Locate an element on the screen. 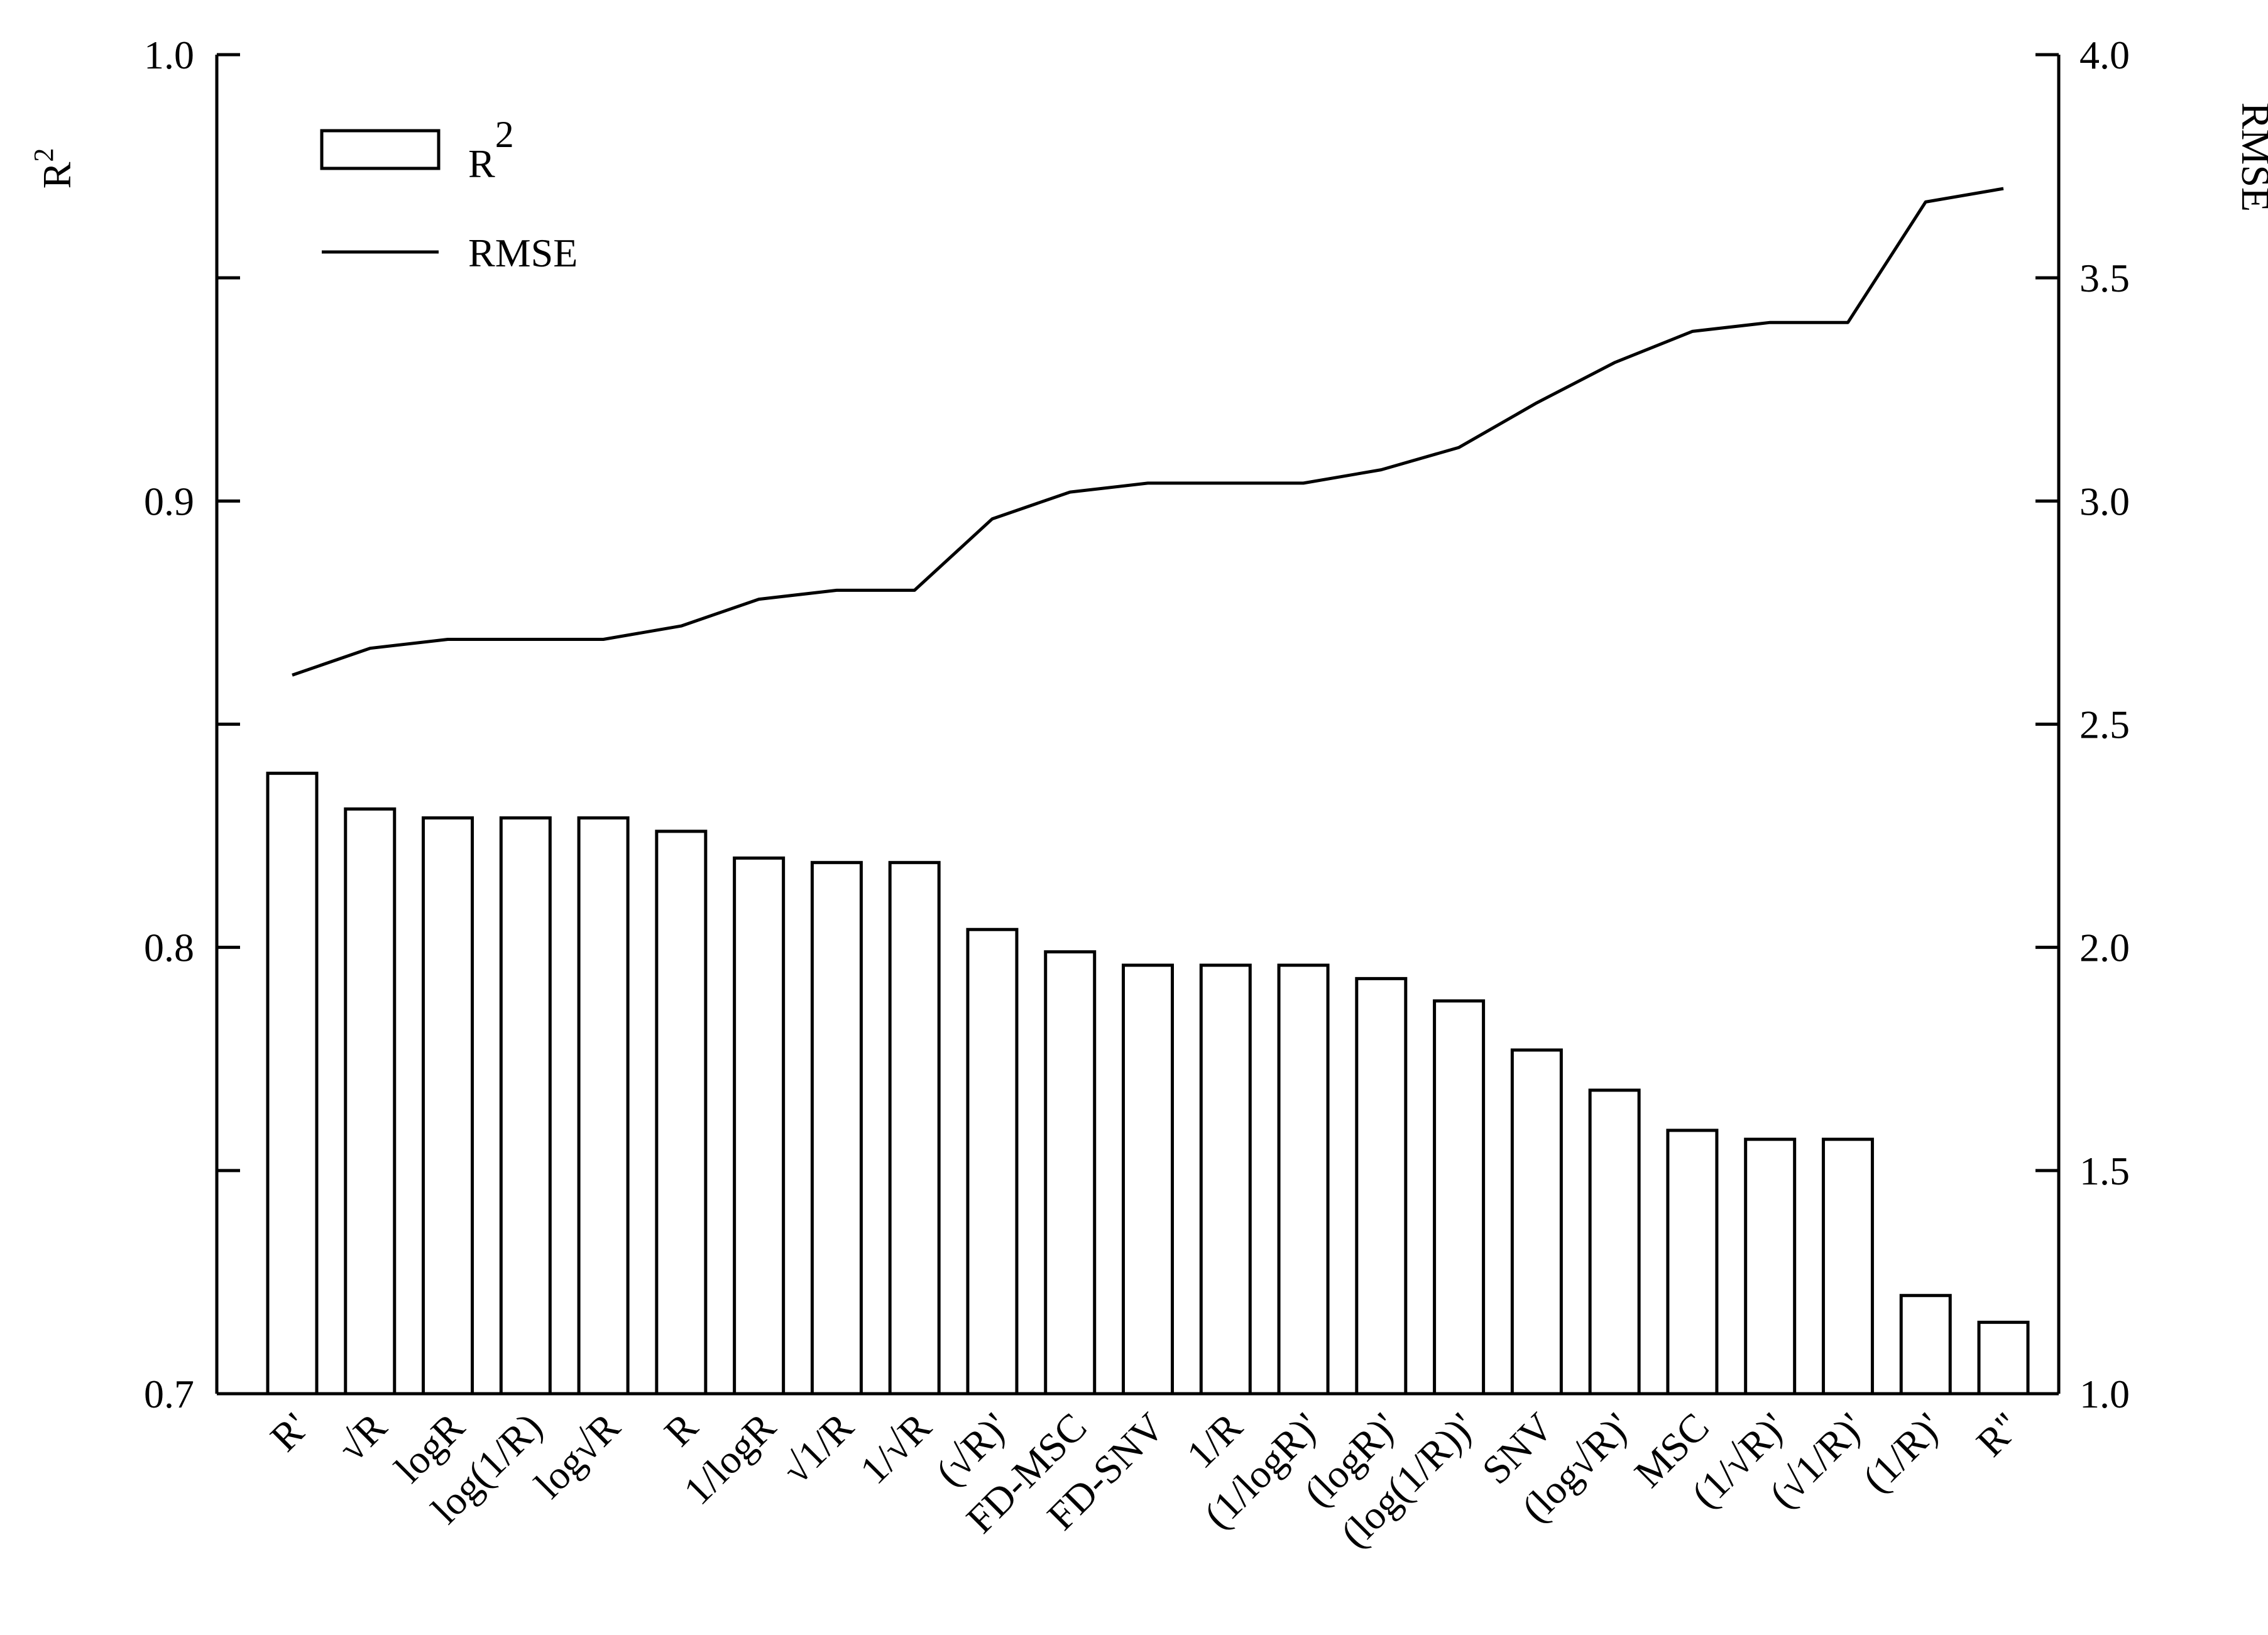  category-label: √R is located at coordinates (362, 1437).